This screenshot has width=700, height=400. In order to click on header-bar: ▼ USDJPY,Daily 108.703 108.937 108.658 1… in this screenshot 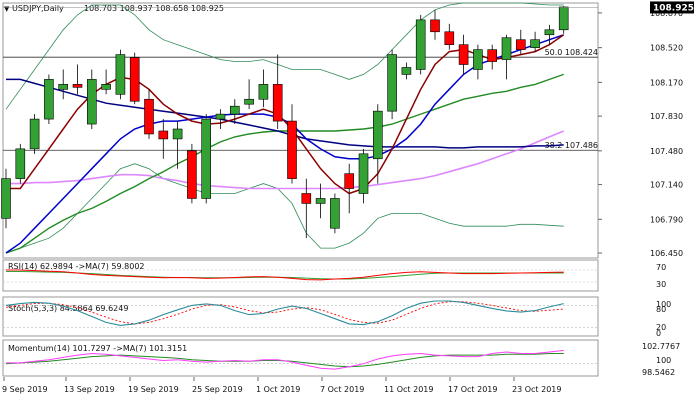, I will do `click(114, 8)`.